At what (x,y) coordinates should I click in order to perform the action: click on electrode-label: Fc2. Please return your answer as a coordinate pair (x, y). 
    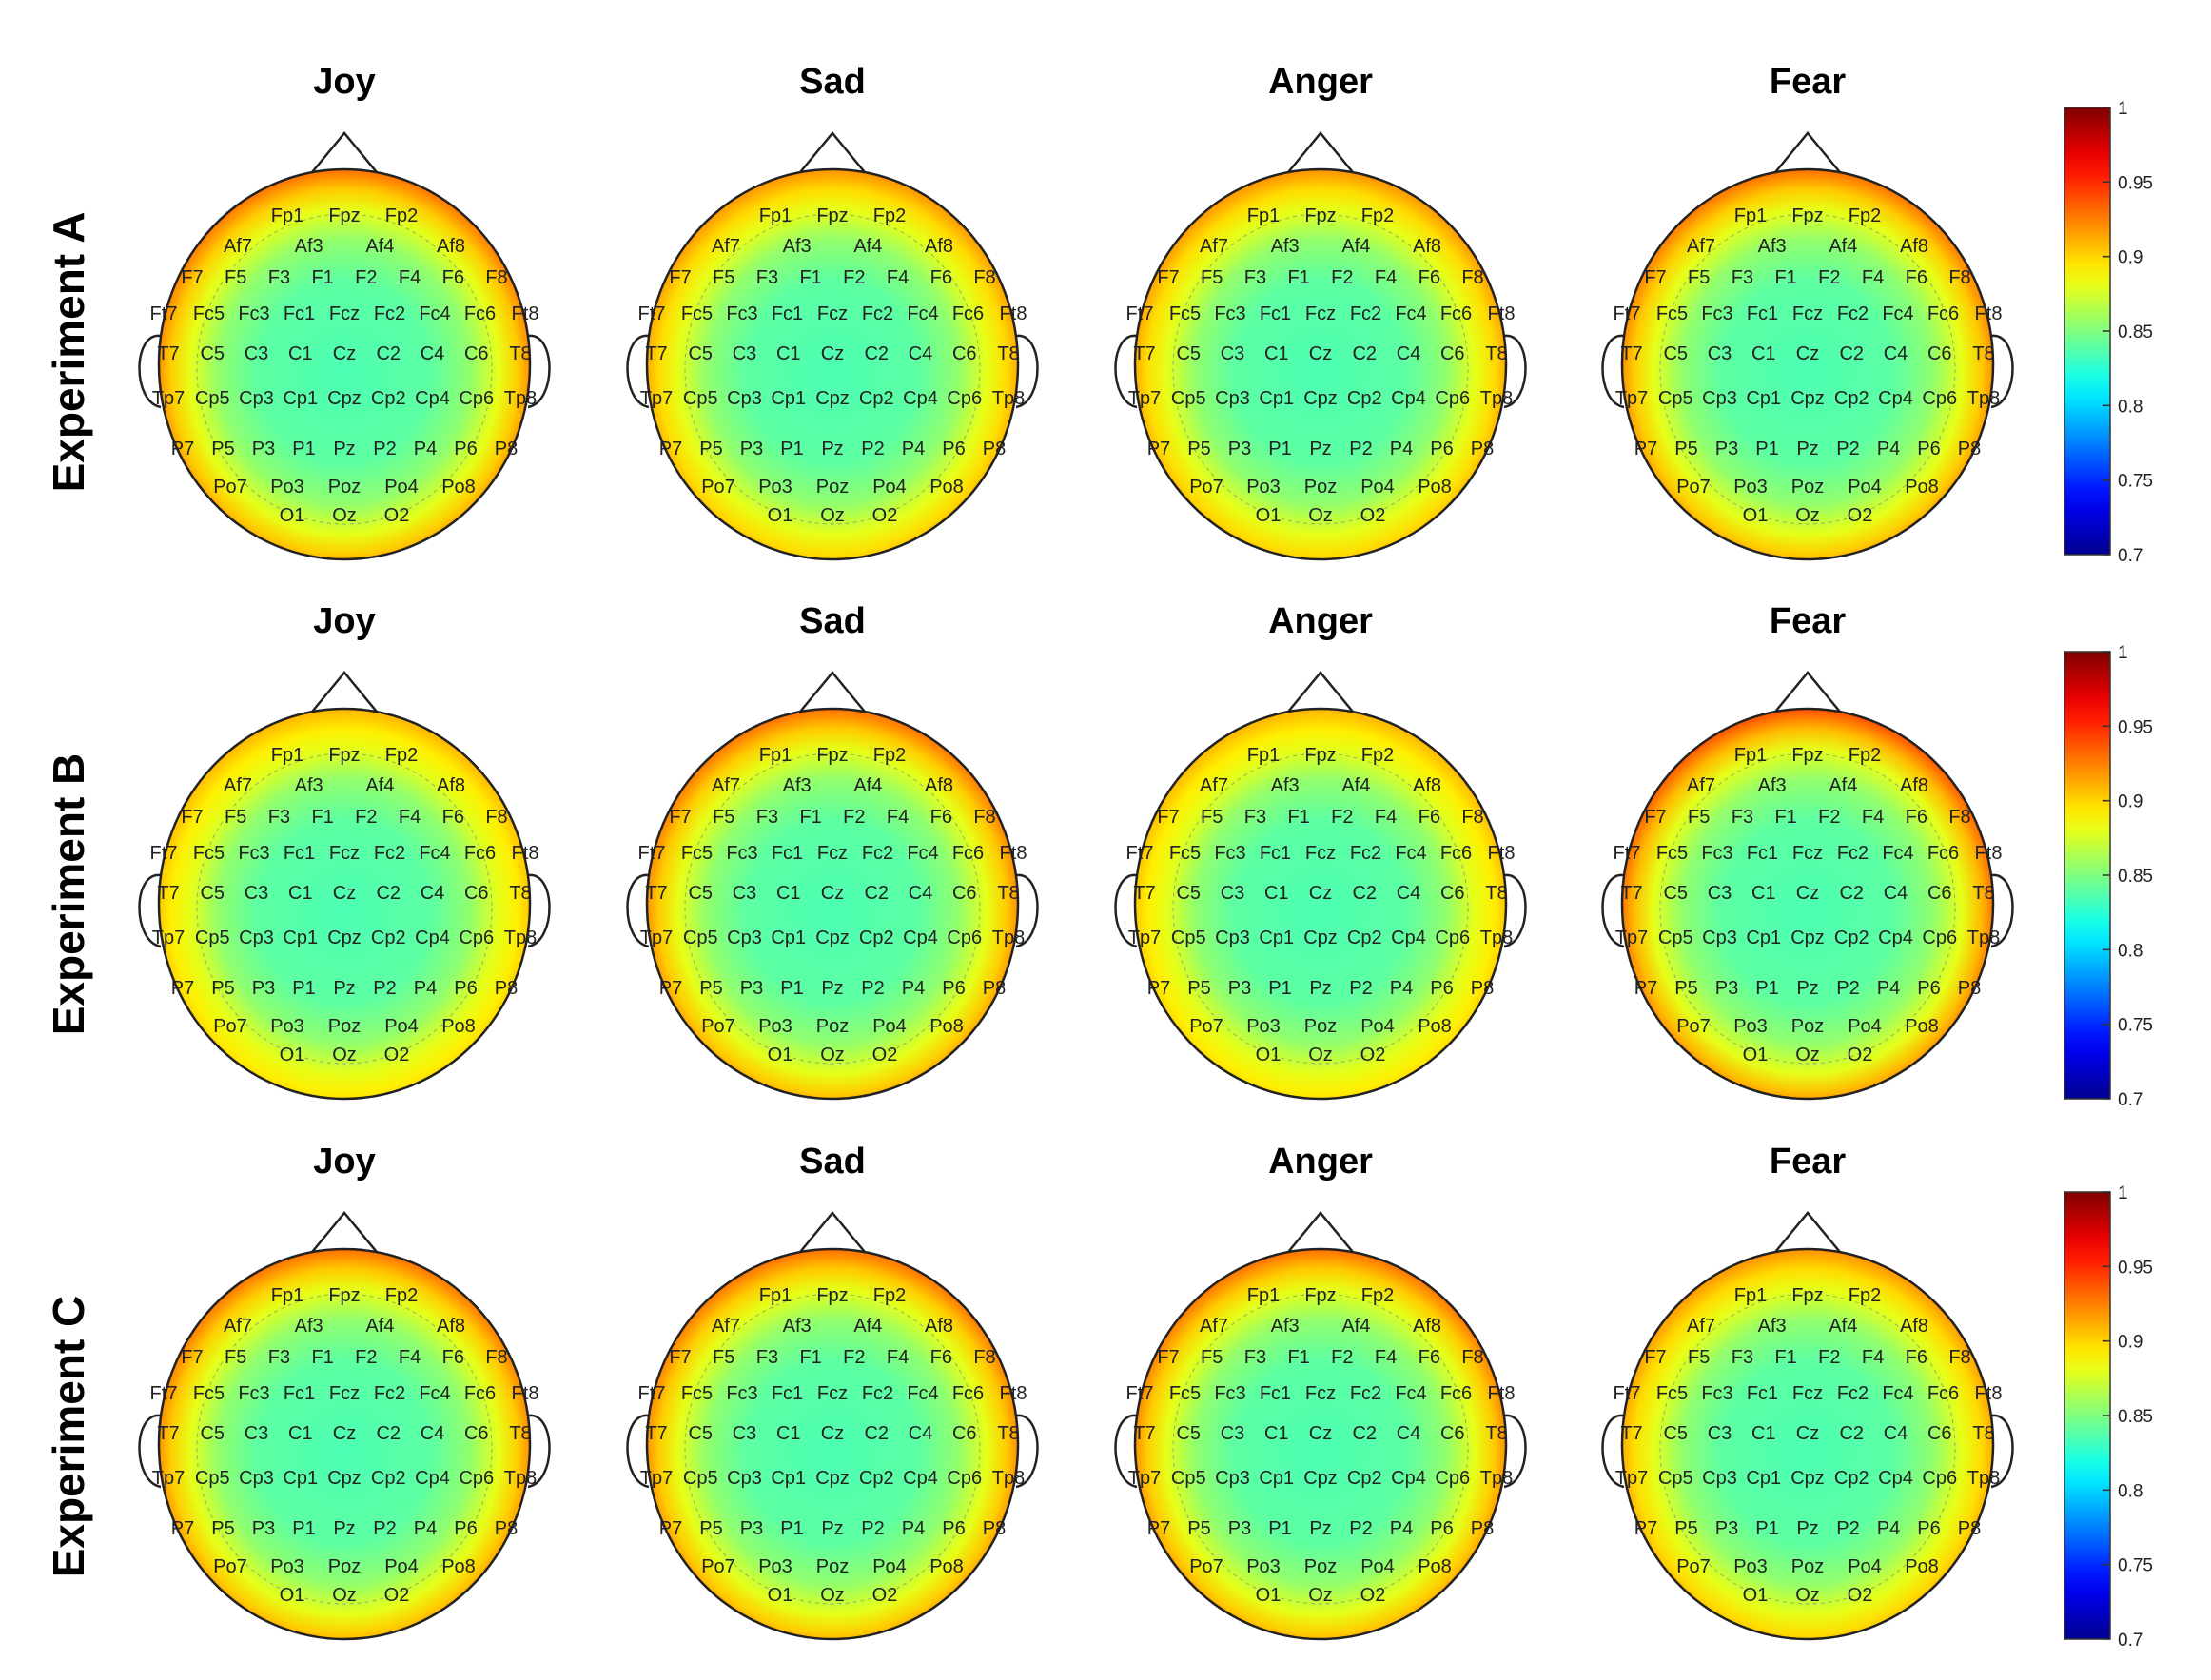
    Looking at the image, I should click on (878, 314).